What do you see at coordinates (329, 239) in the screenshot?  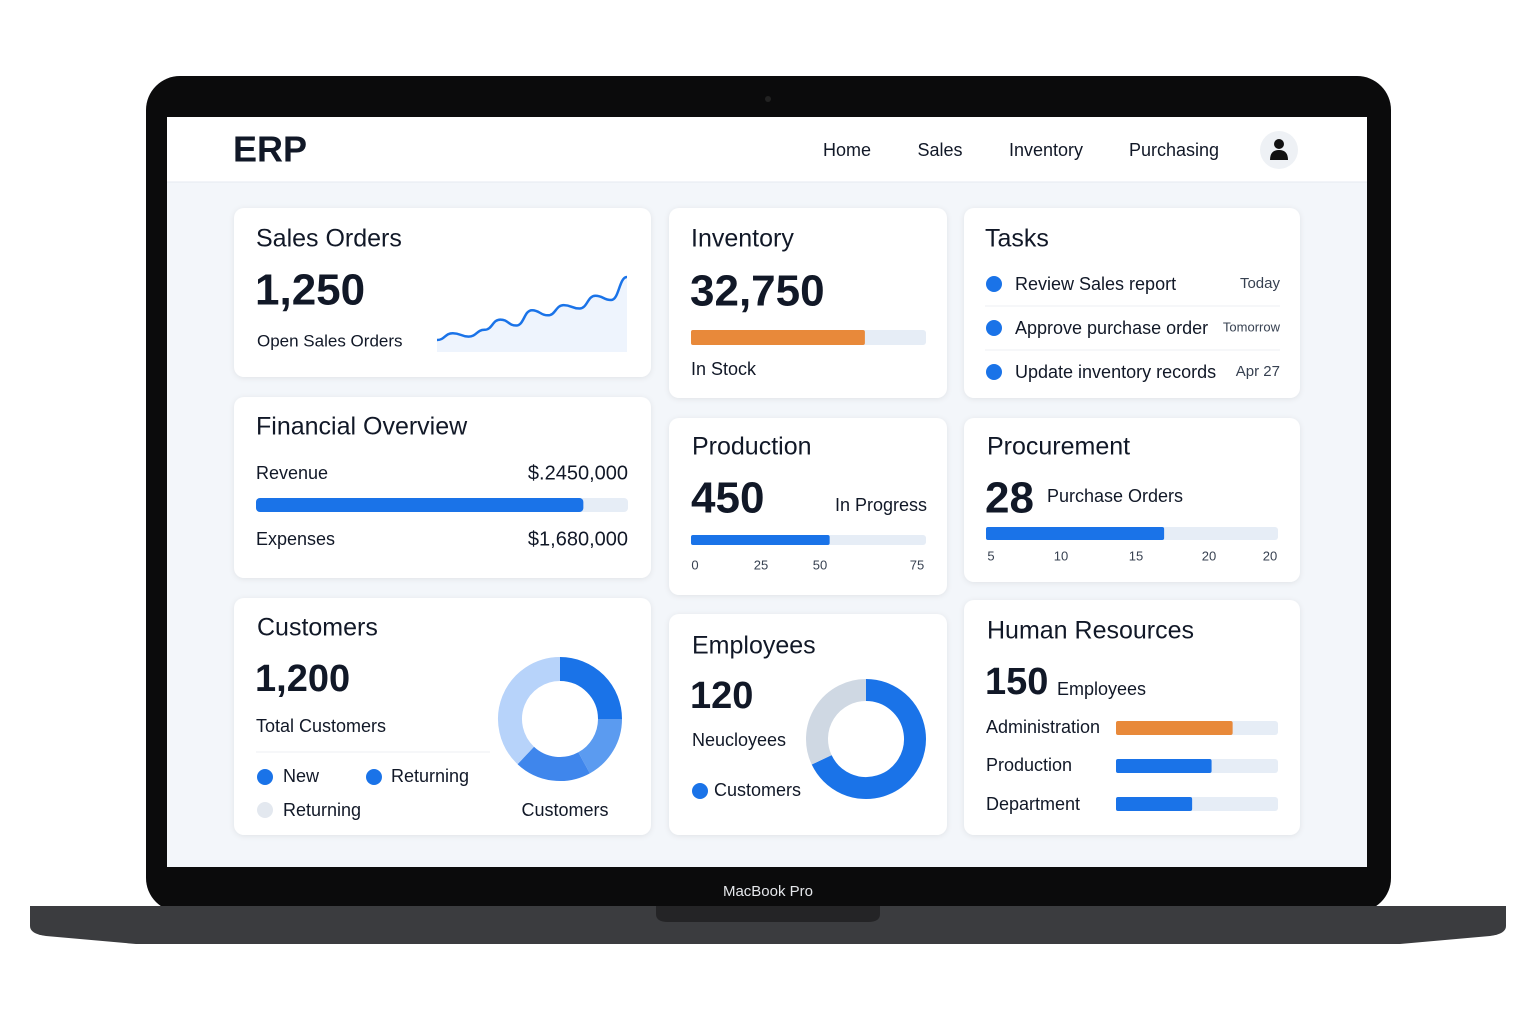 I see `card-title: Sales Orders` at bounding box center [329, 239].